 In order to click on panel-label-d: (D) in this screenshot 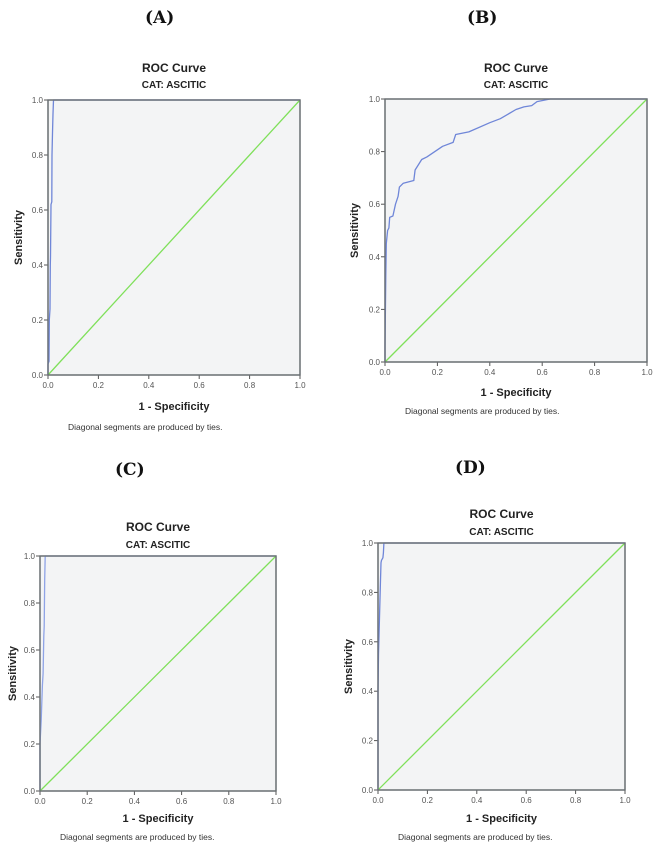, I will do `click(470, 468)`.